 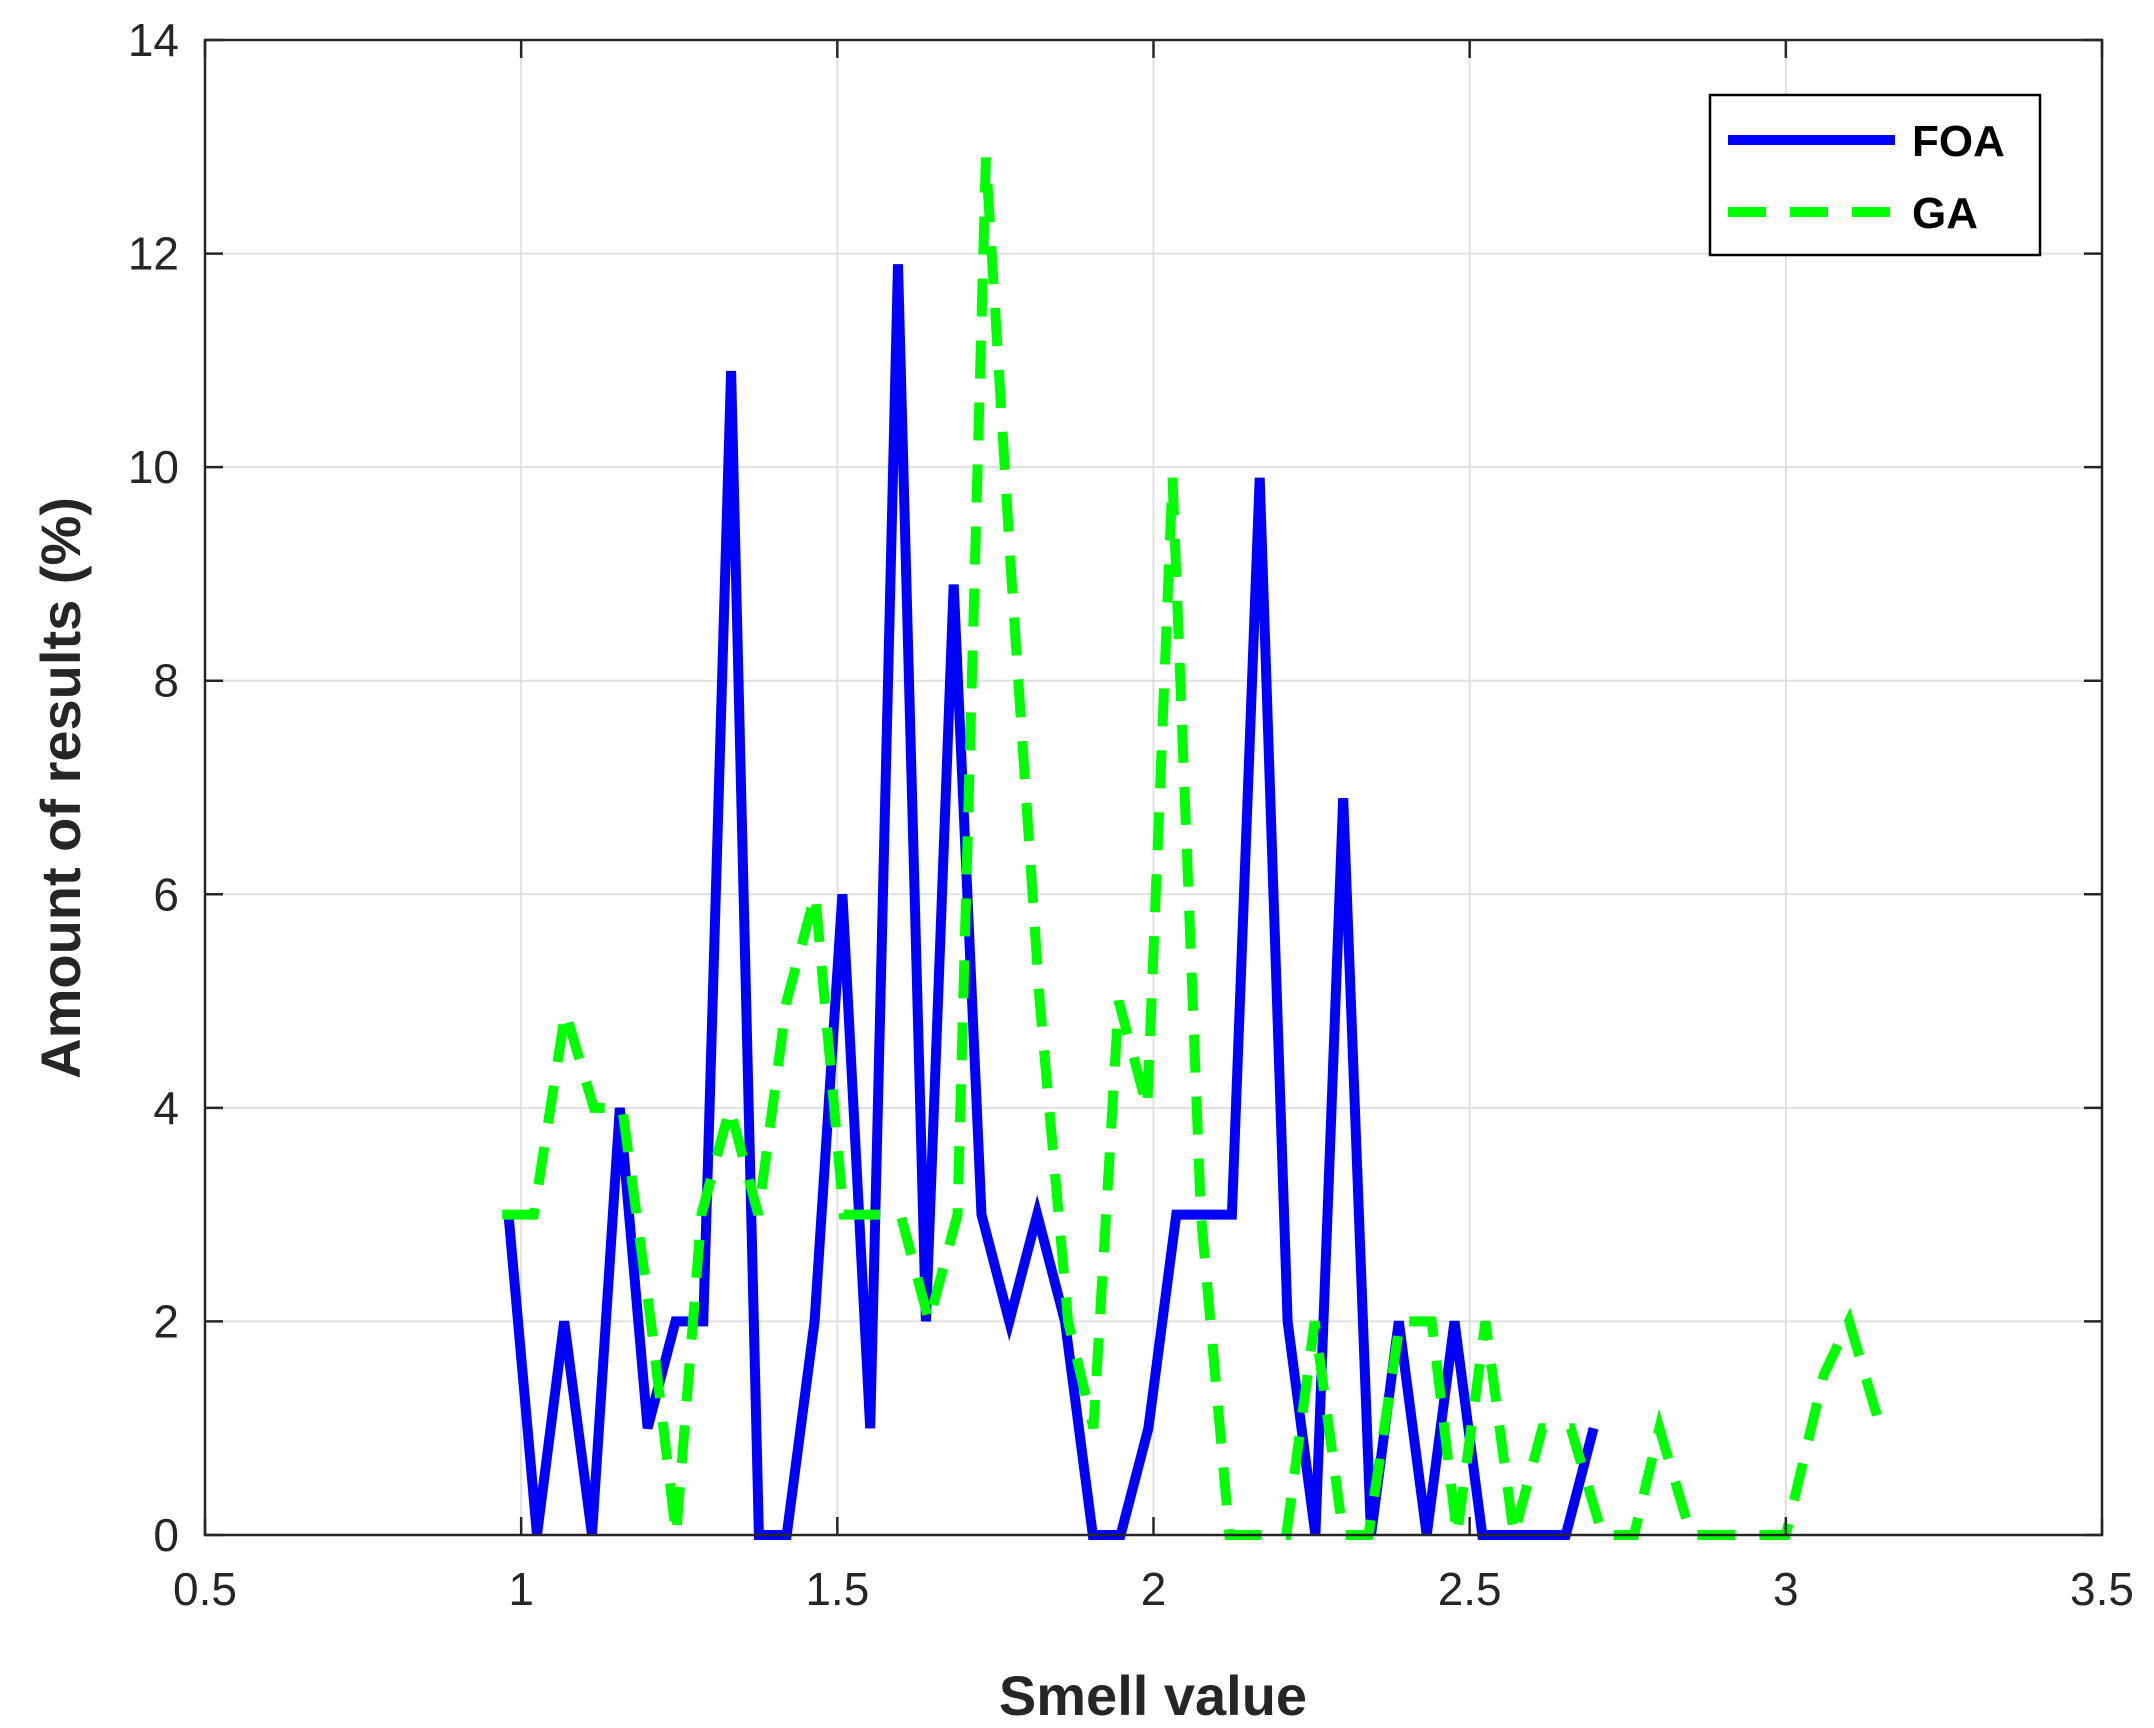 I want to click on legend-box, so click(x=1875, y=175).